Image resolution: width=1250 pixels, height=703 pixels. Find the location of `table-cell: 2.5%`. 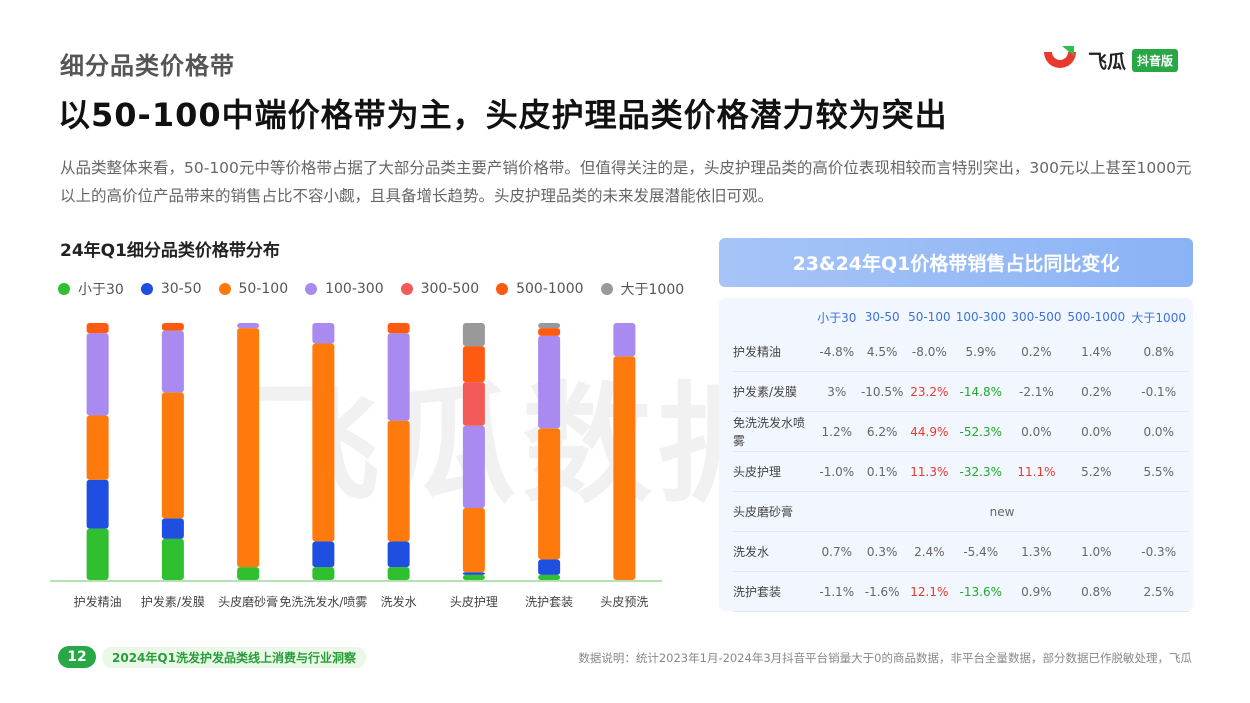

table-cell: 2.5% is located at coordinates (1158, 591).